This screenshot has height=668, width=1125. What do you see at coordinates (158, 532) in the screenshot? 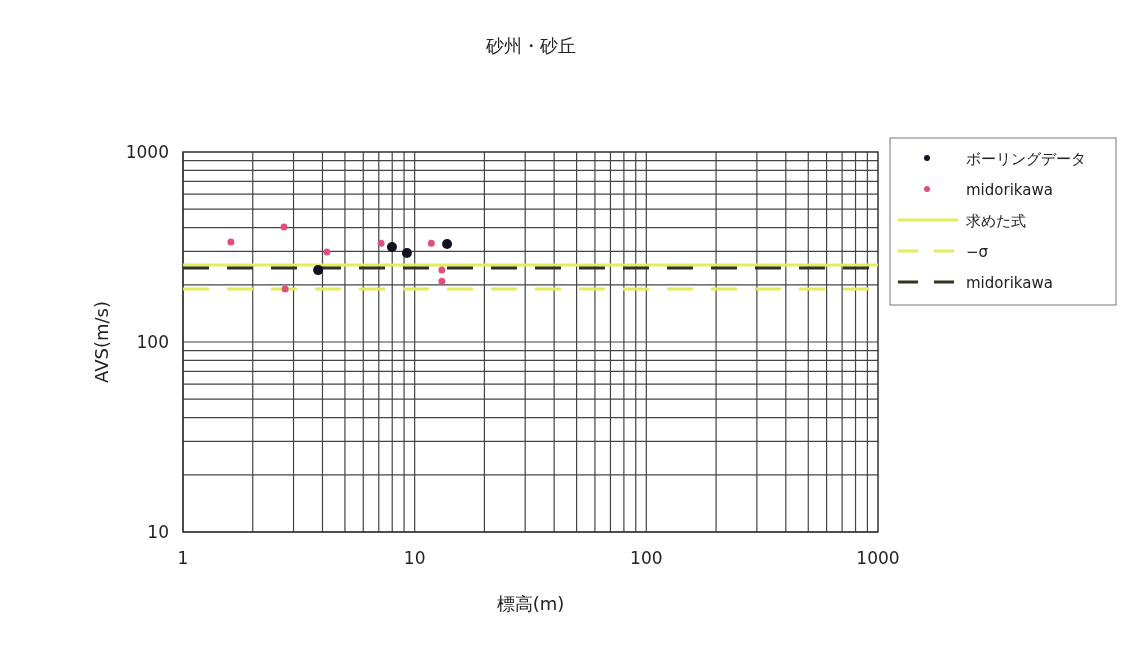
I see `y-tick-label: 10` at bounding box center [158, 532].